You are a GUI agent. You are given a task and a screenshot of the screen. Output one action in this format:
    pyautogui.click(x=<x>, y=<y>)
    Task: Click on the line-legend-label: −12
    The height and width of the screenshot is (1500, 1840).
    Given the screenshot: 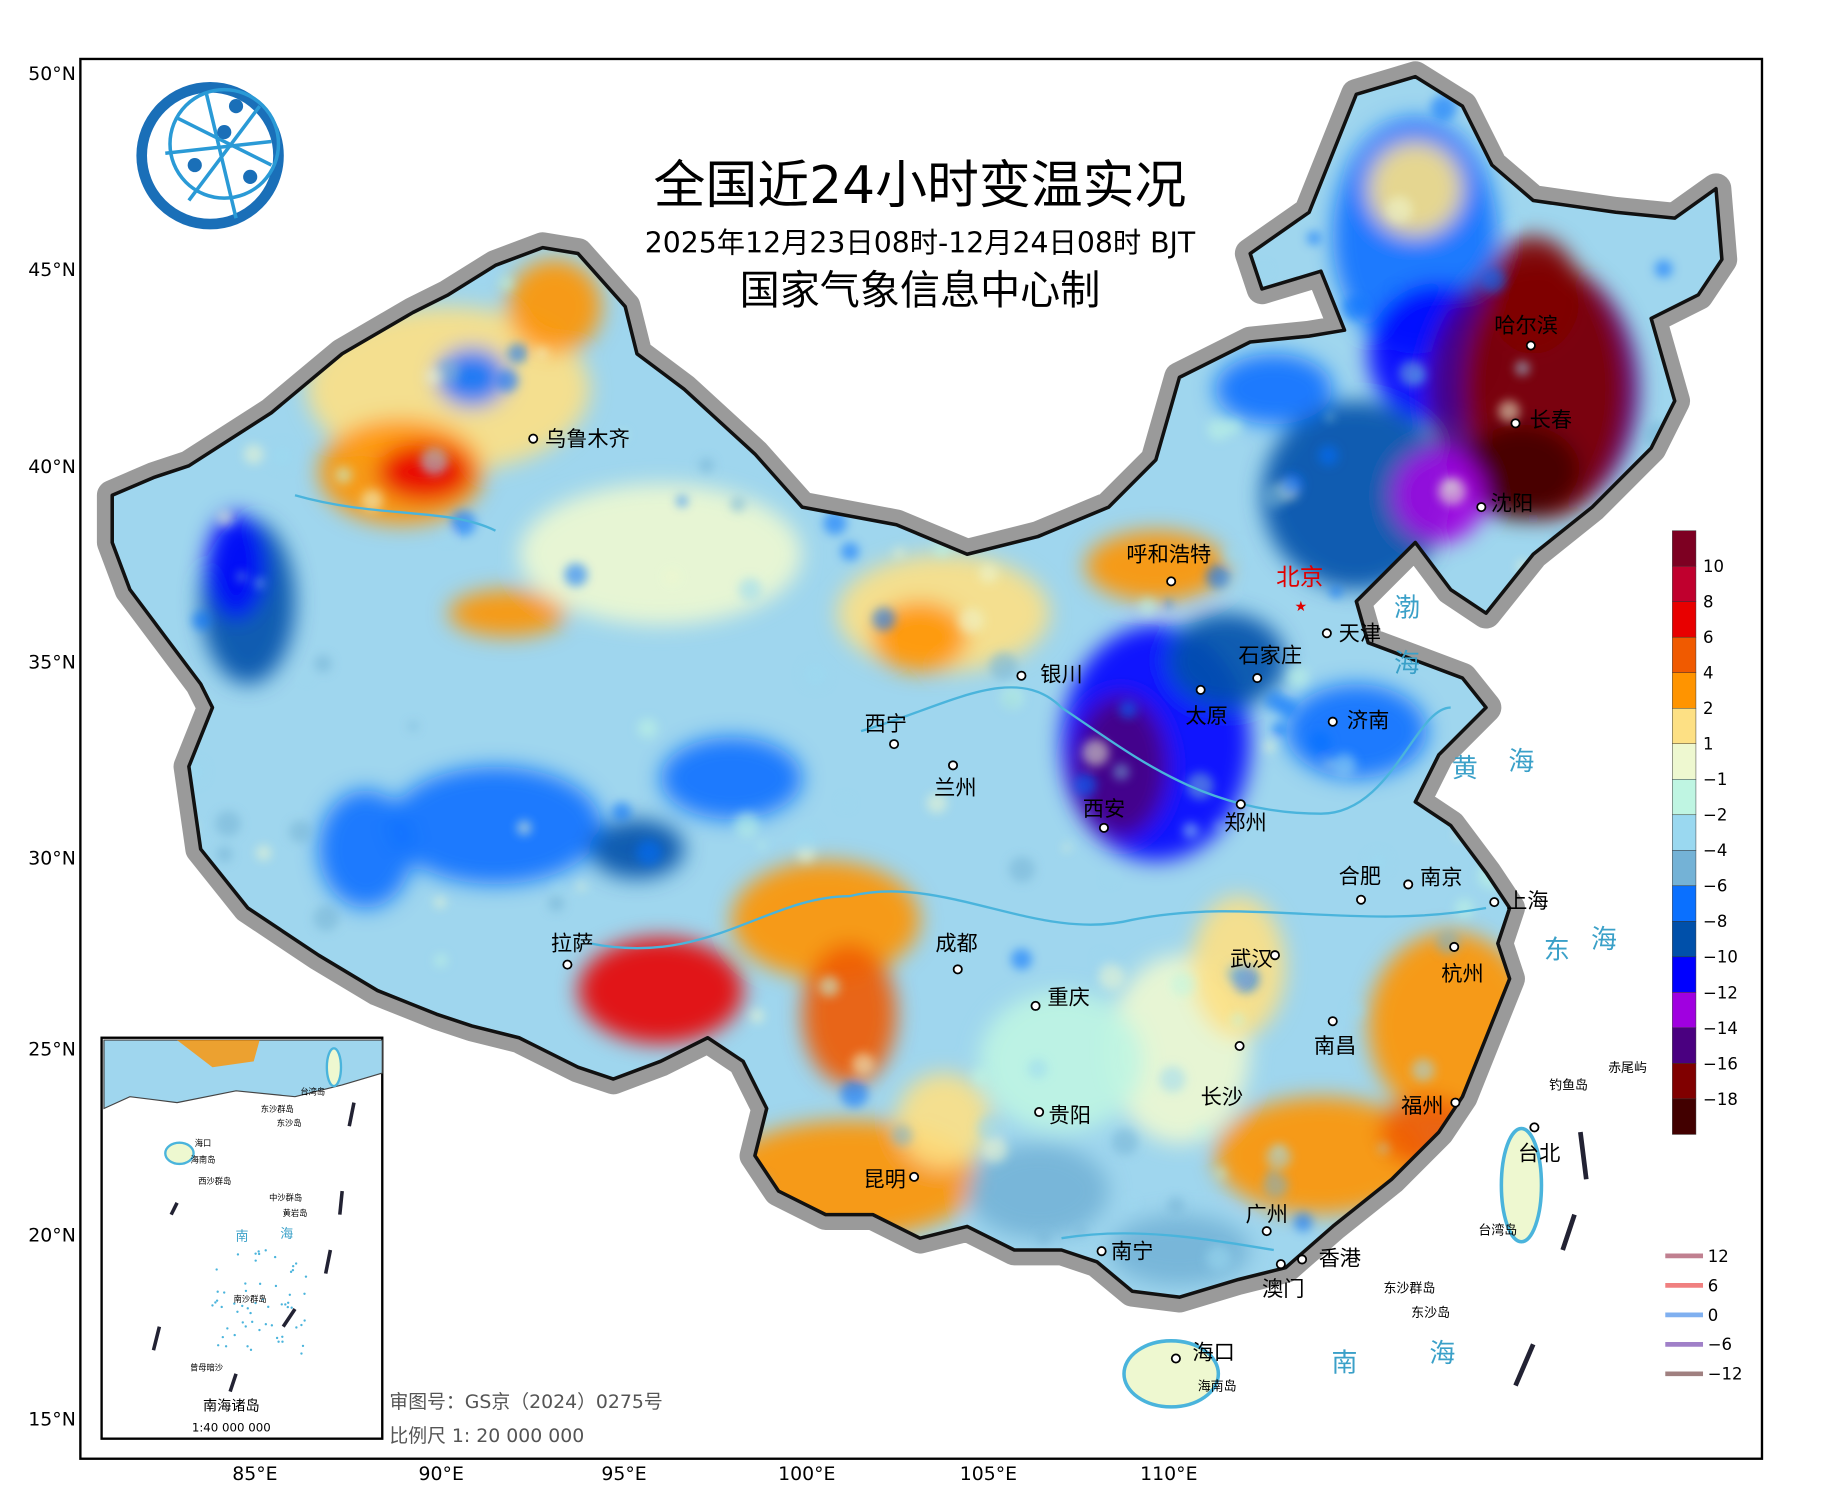 What is the action you would take?
    pyautogui.click(x=1725, y=1374)
    